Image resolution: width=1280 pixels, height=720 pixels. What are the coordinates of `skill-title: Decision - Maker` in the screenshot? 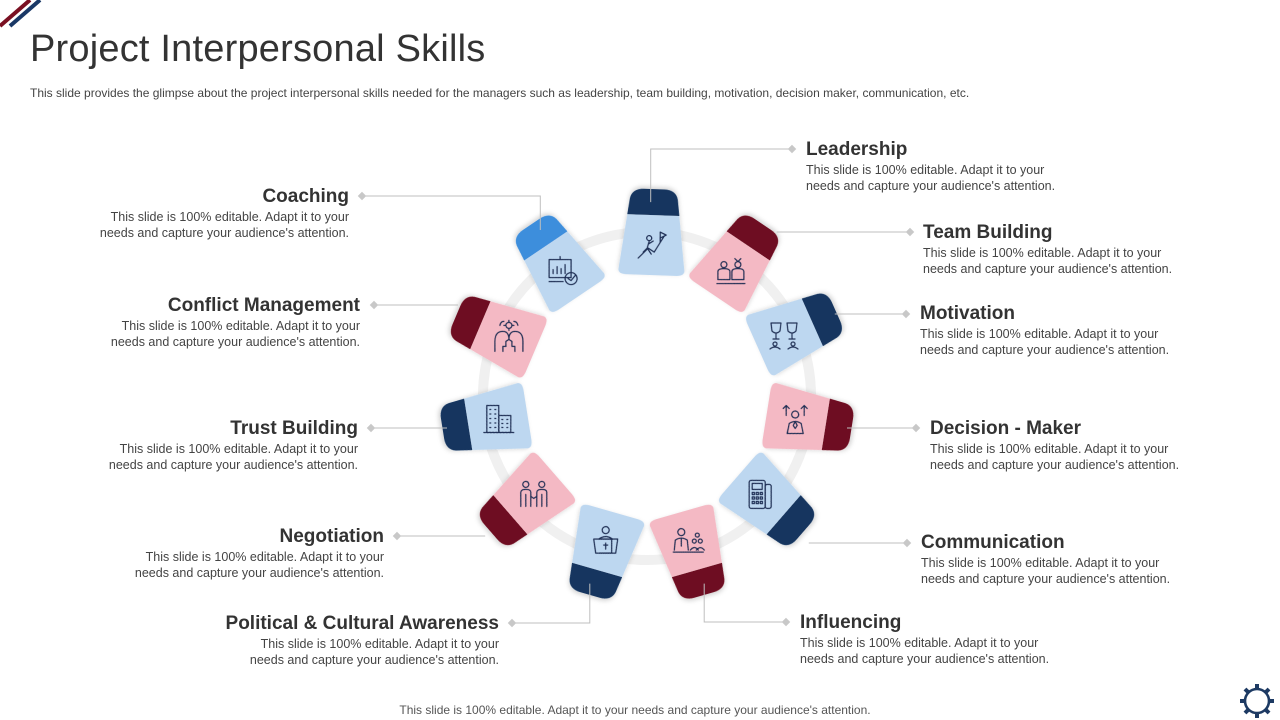 It's located at (1005, 428).